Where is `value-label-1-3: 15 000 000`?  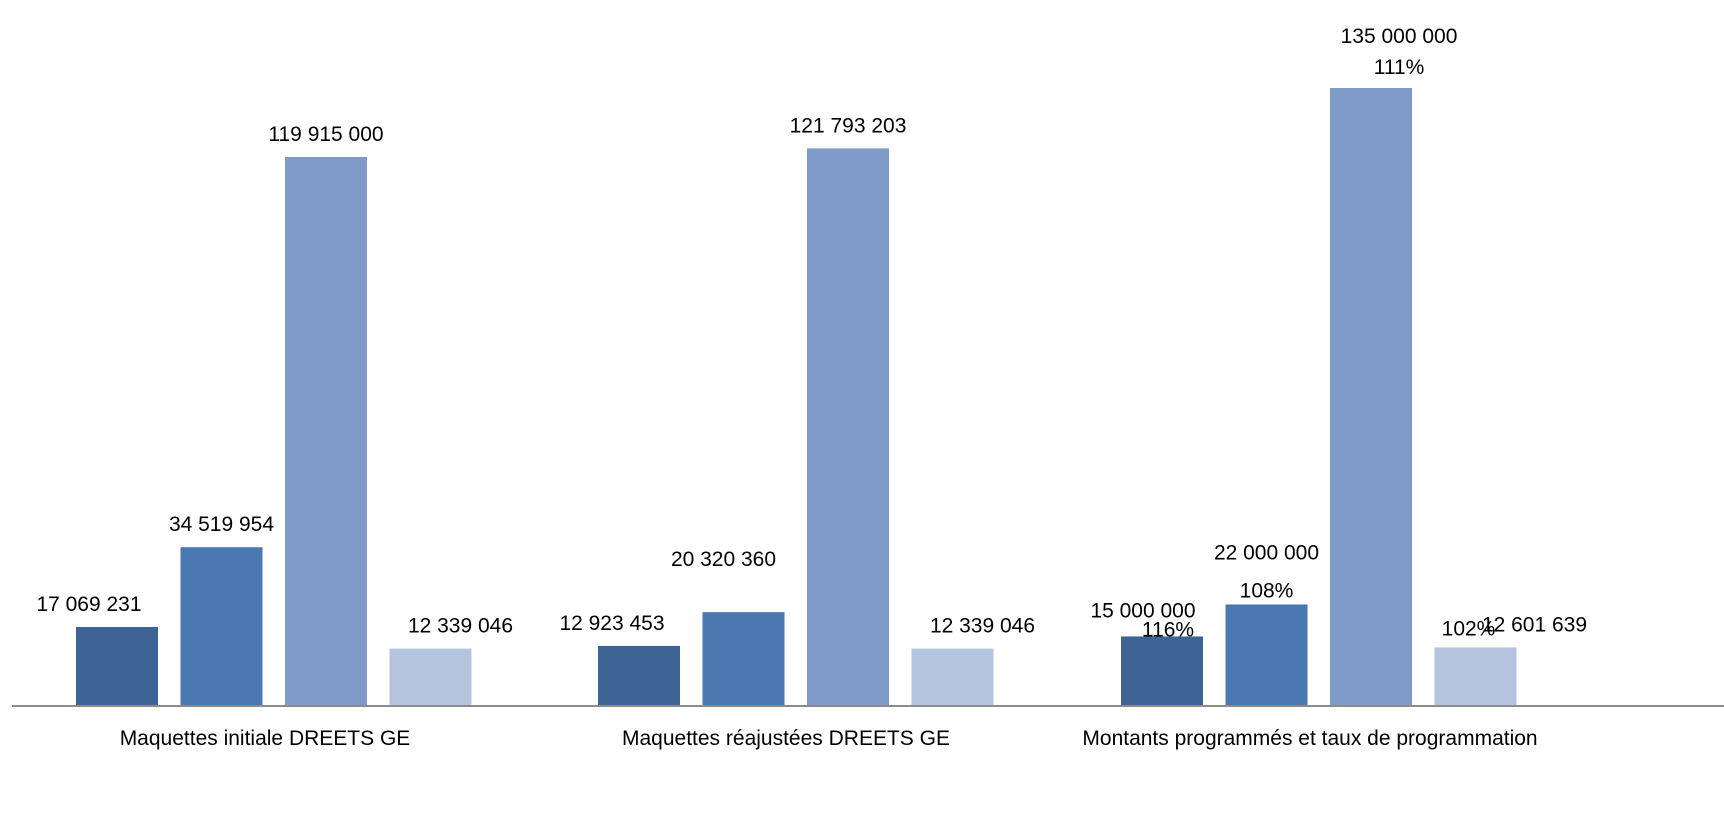 value-label-1-3: 15 000 000 is located at coordinates (1142, 610).